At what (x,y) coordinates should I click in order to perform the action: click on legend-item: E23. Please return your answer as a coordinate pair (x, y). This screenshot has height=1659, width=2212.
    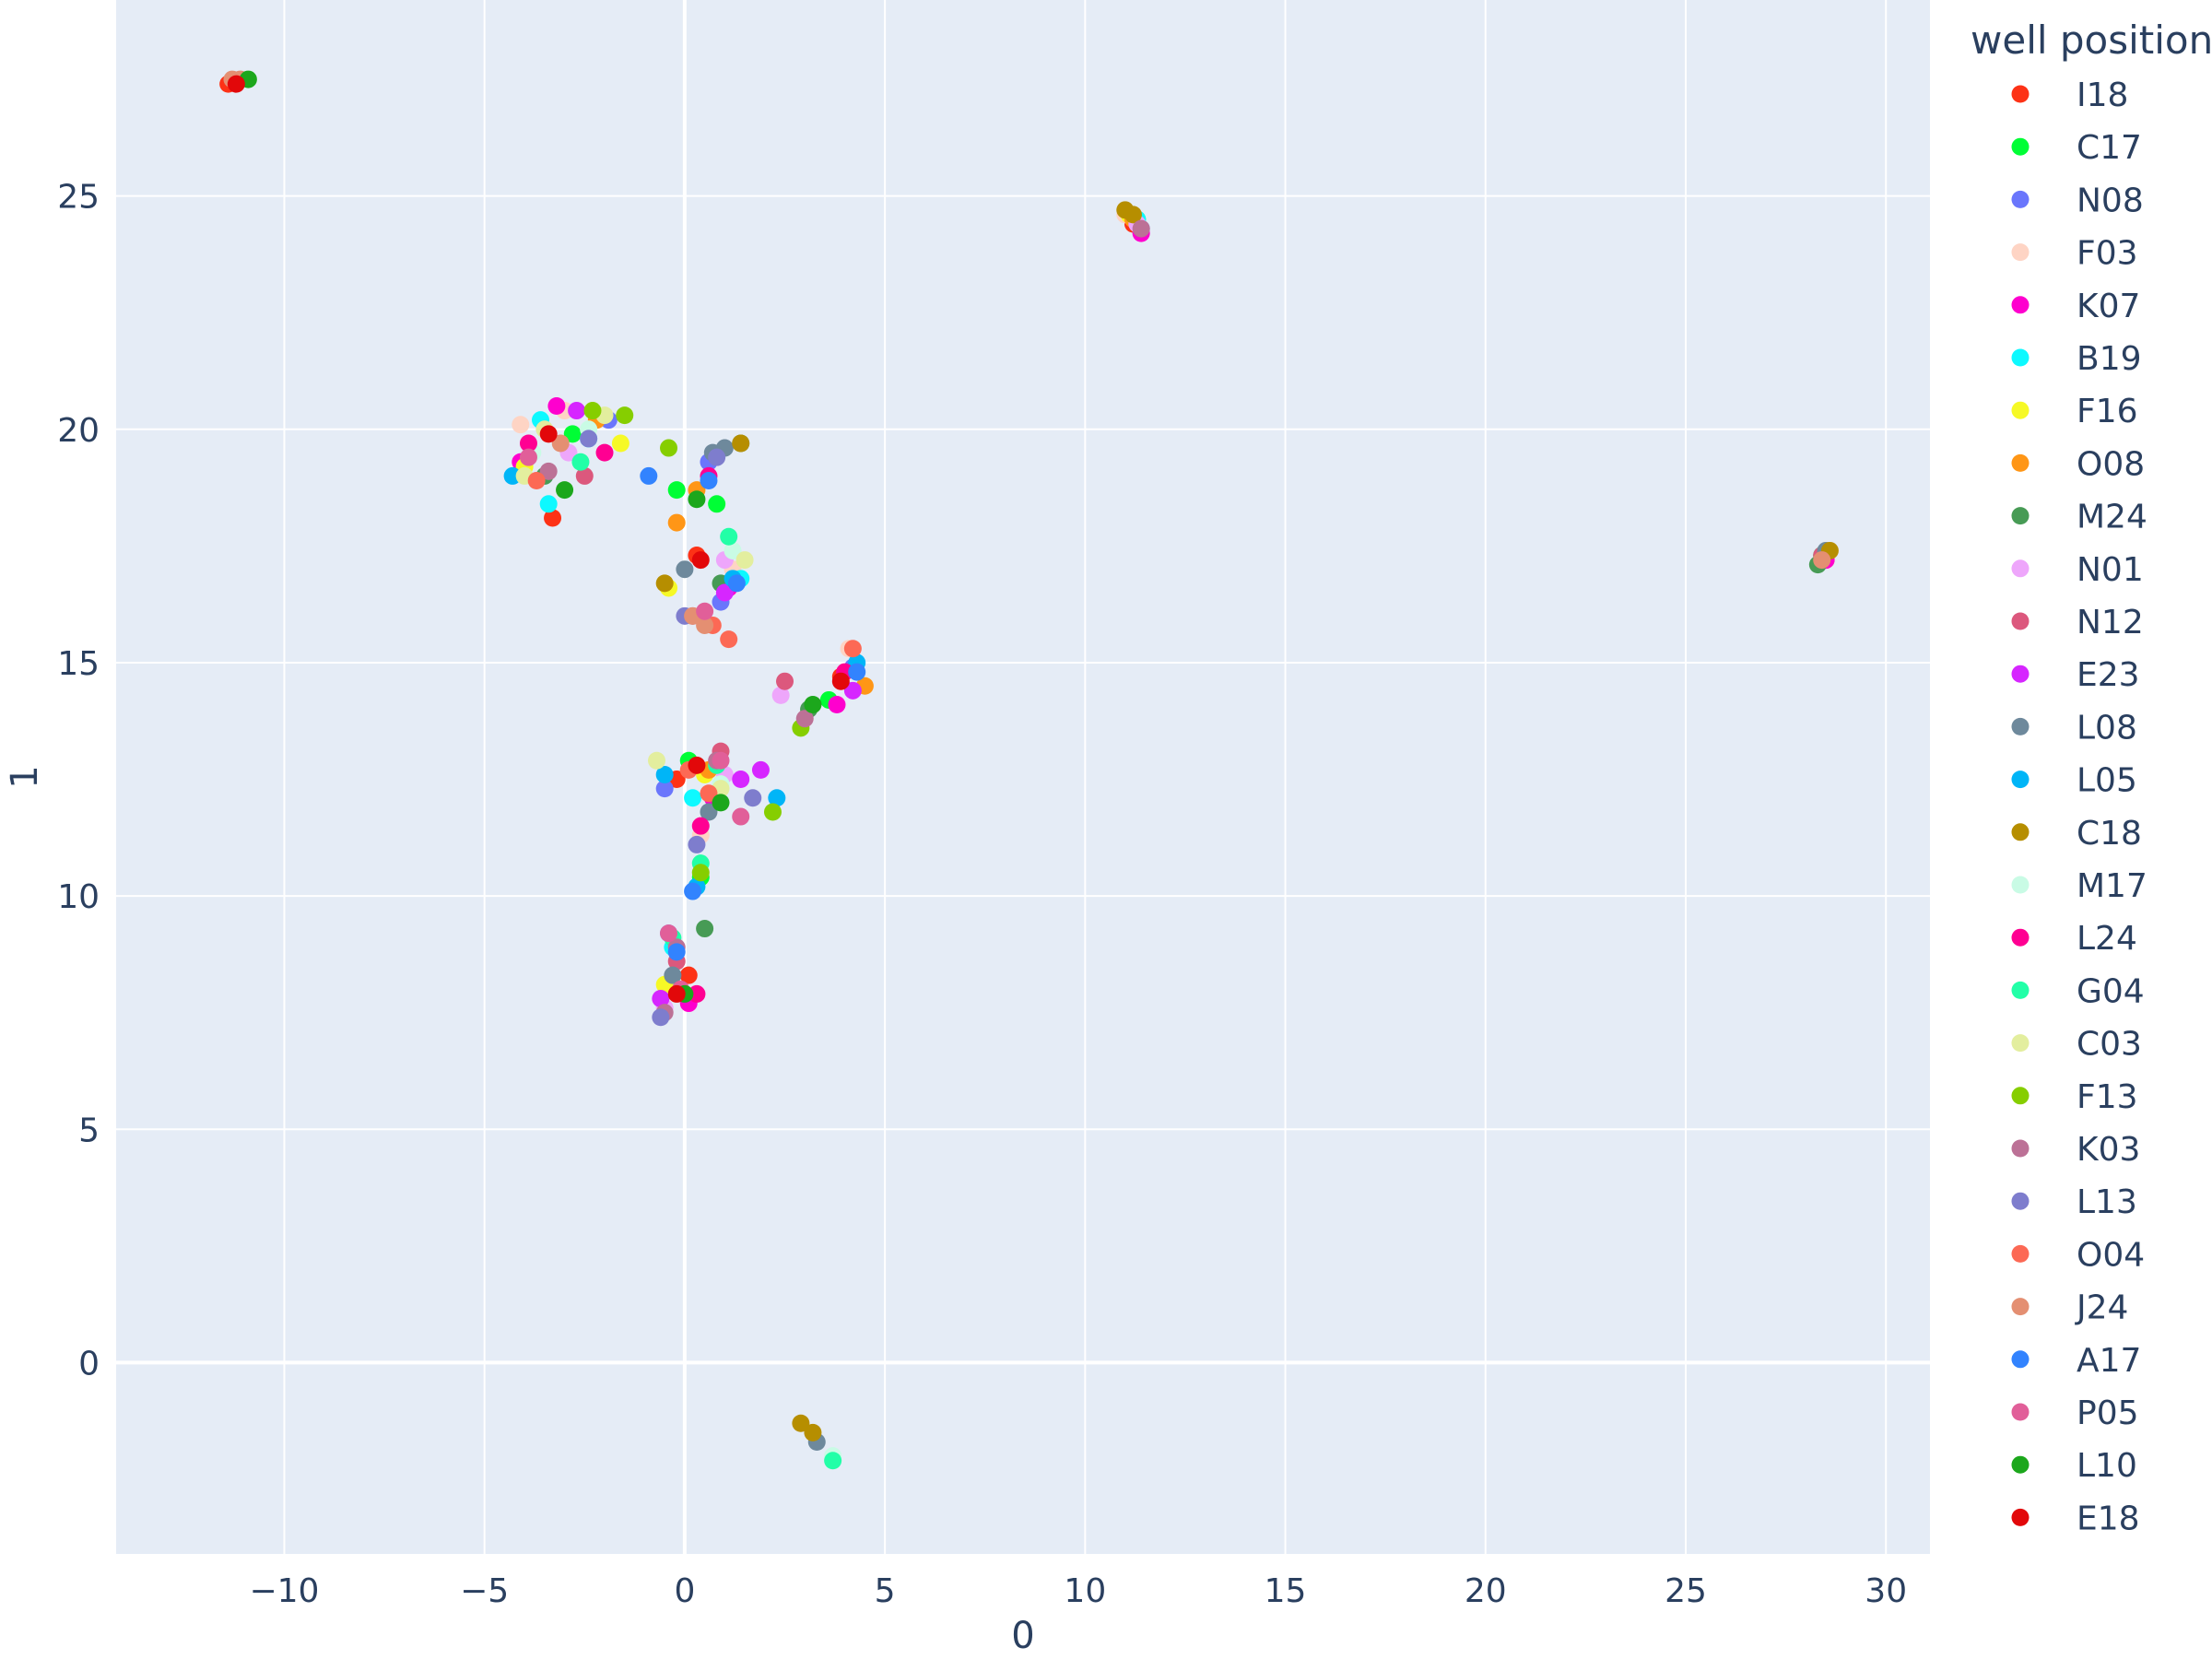
    Looking at the image, I should click on (2075, 675).